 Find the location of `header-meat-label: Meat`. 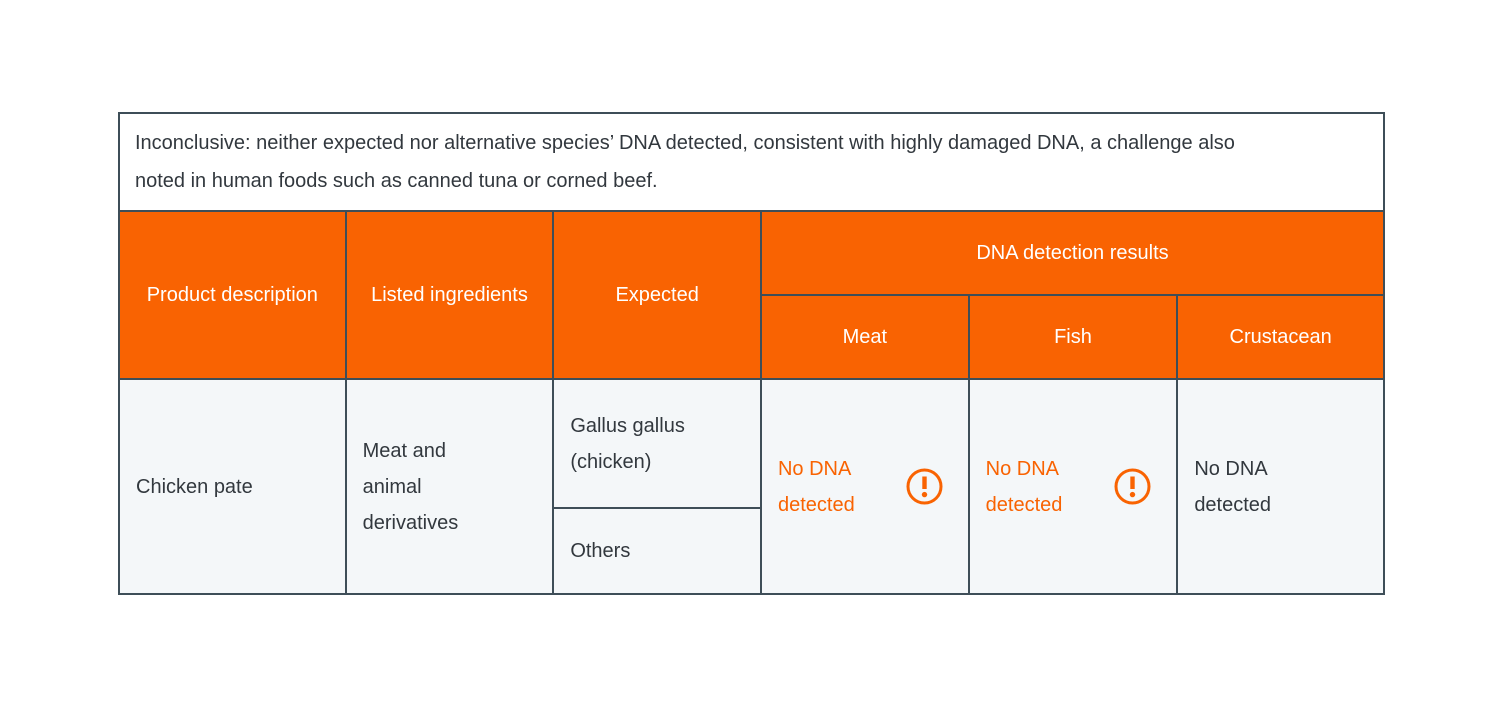

header-meat-label: Meat is located at coordinates (865, 337).